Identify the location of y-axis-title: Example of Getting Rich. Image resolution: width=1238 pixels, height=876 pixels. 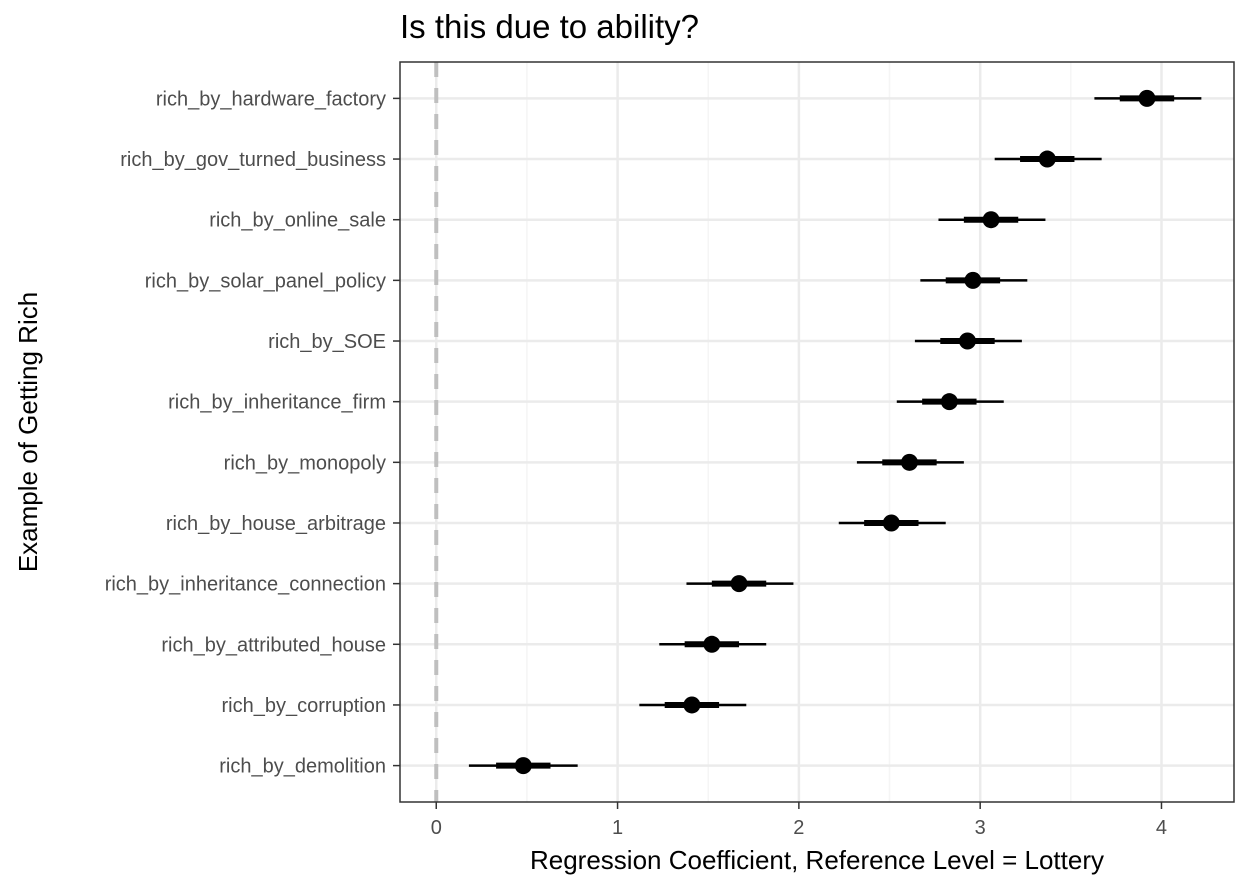
(28, 432).